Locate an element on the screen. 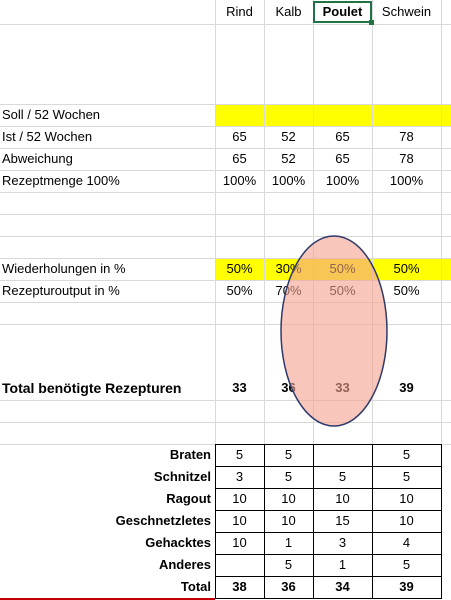  row-label: Abweichung is located at coordinates (37, 158).